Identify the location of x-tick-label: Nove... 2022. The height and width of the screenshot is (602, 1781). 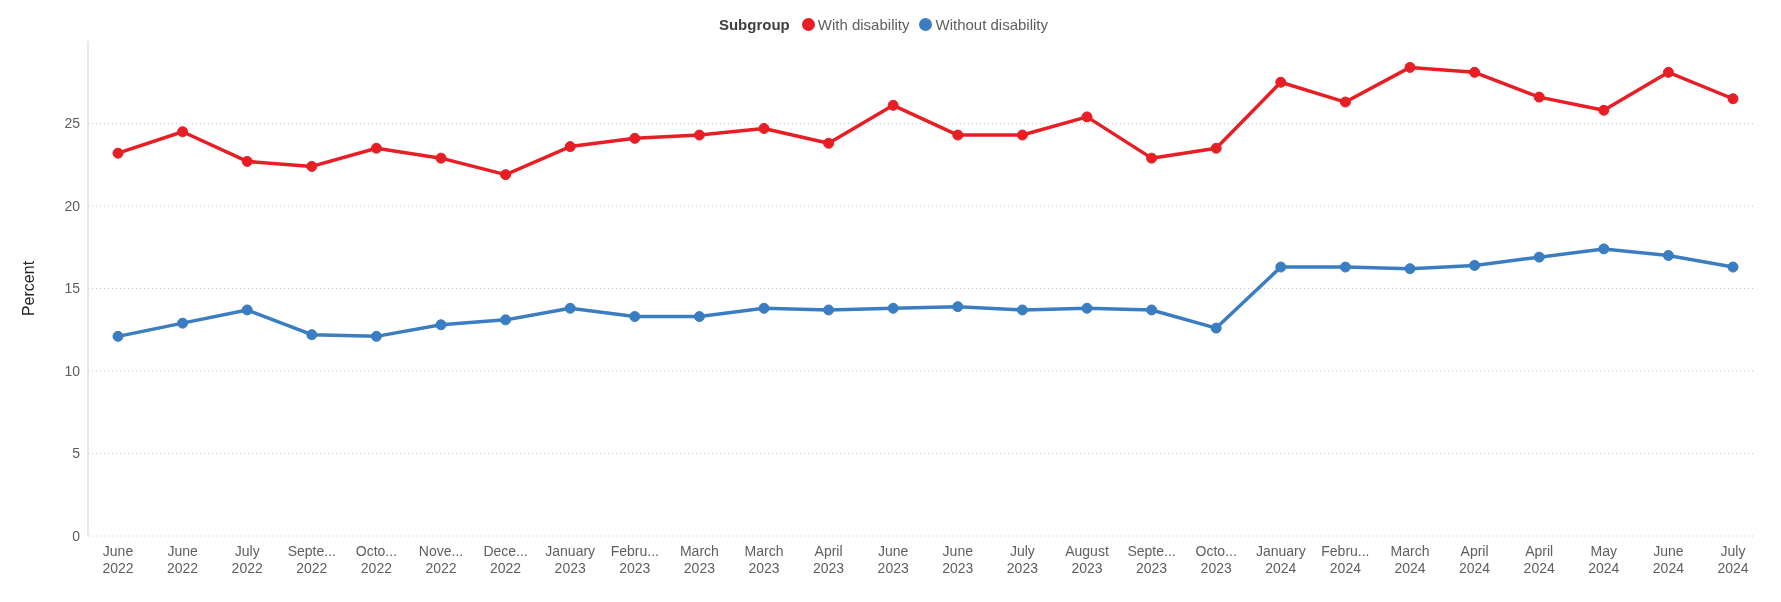
(441, 559).